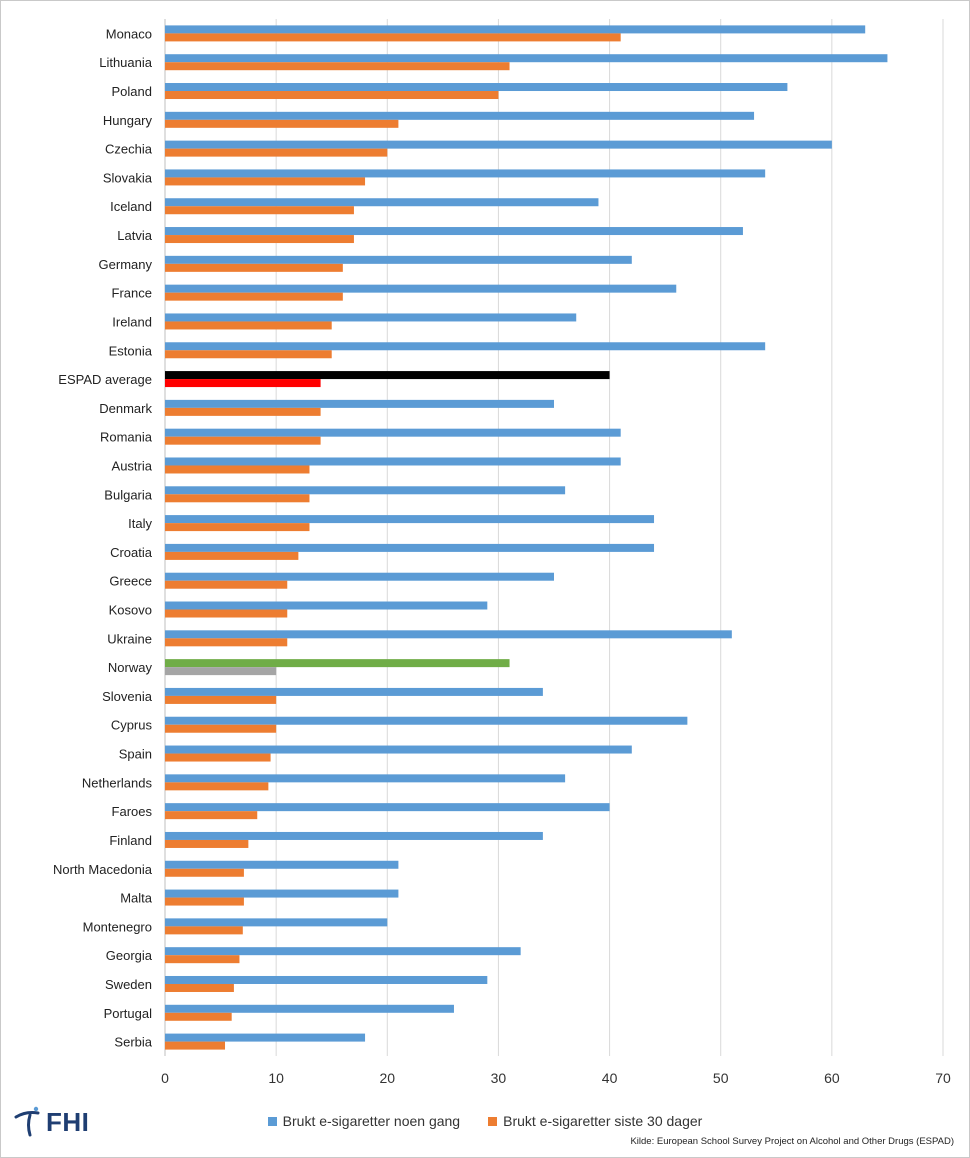 This screenshot has height=1158, width=970. What do you see at coordinates (128, 494) in the screenshot?
I see `category-label: Bulgaria` at bounding box center [128, 494].